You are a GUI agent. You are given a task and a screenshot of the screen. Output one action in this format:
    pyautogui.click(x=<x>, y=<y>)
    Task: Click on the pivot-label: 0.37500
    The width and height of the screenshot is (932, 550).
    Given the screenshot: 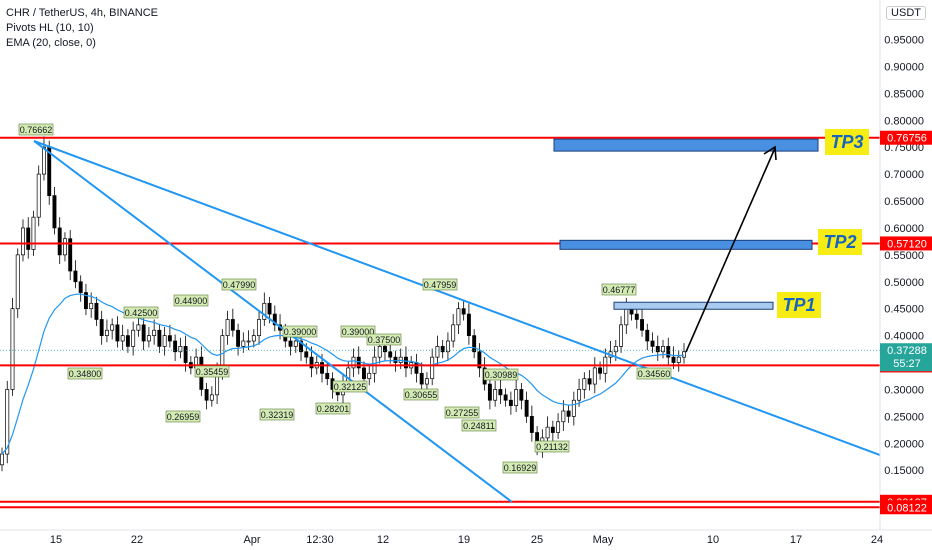 What is the action you would take?
    pyautogui.click(x=384, y=340)
    